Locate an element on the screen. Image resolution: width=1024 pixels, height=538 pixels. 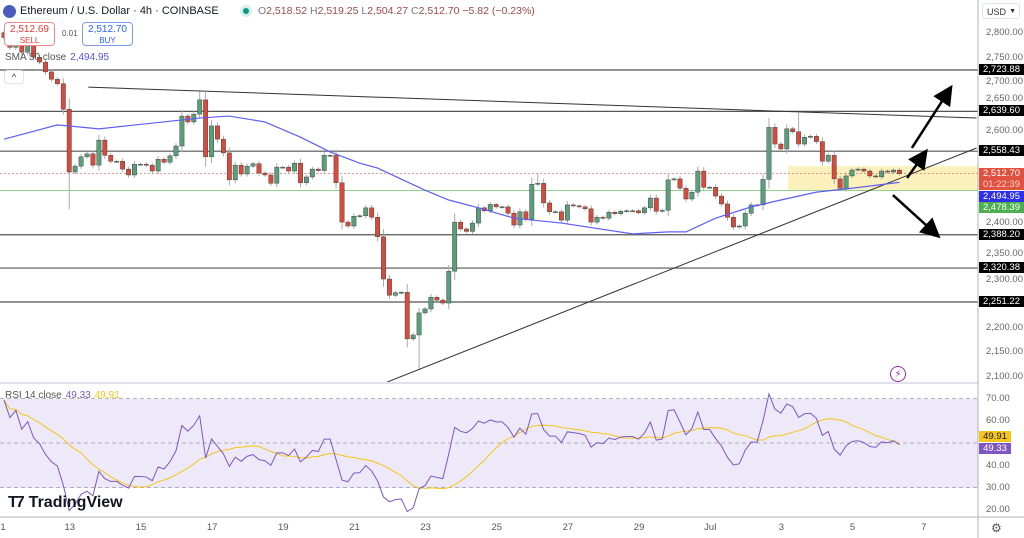
direction-arrows is located at coordinates (922, 161).